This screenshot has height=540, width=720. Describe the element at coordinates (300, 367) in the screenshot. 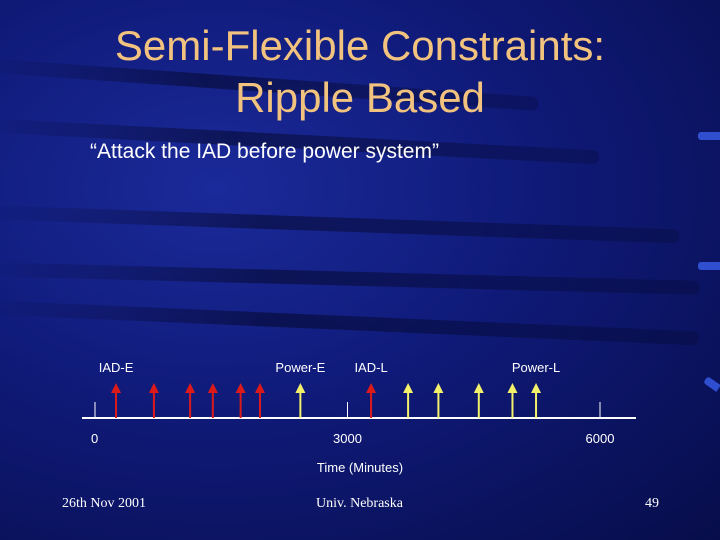

I see `event-label-power-e: Power-E` at that location.